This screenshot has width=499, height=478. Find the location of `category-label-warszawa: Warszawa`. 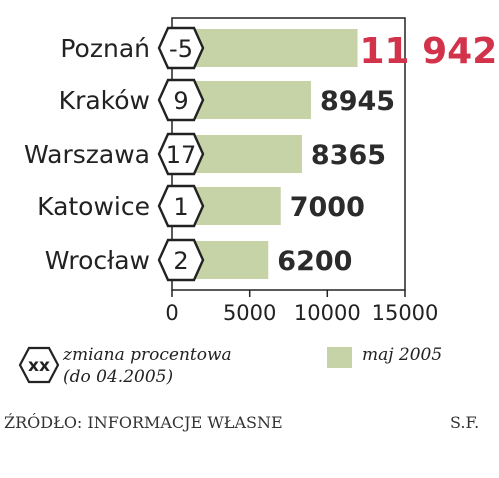

category-label-warszawa: Warszawa is located at coordinates (87, 154).